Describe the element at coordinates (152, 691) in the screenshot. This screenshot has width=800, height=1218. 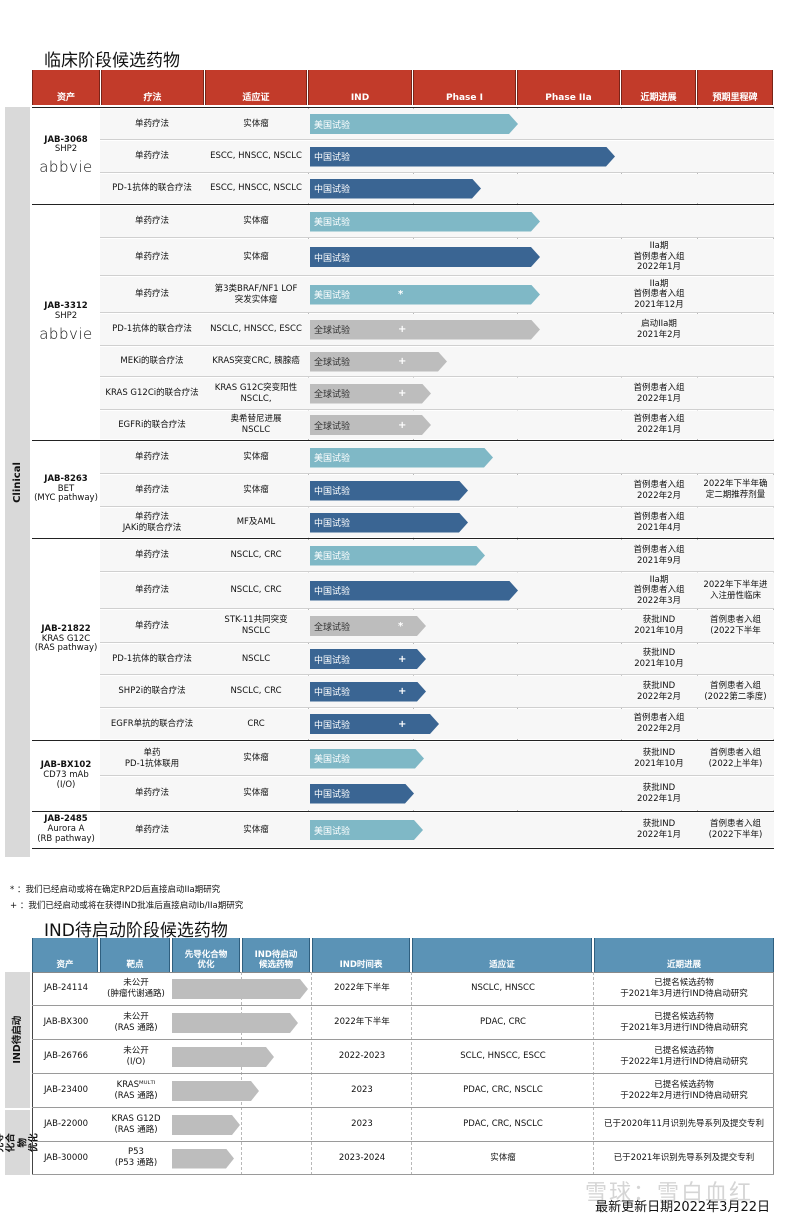
I see `therapy-cell: SHP2i的联合疗法` at that location.